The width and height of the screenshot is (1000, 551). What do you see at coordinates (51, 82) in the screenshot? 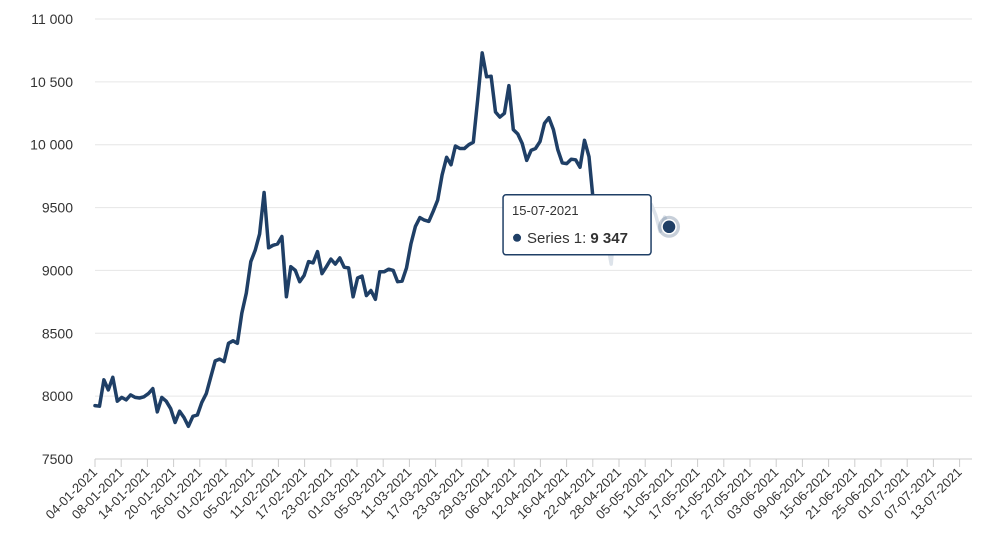
I see `y-tick-label: 10 500` at bounding box center [51, 82].